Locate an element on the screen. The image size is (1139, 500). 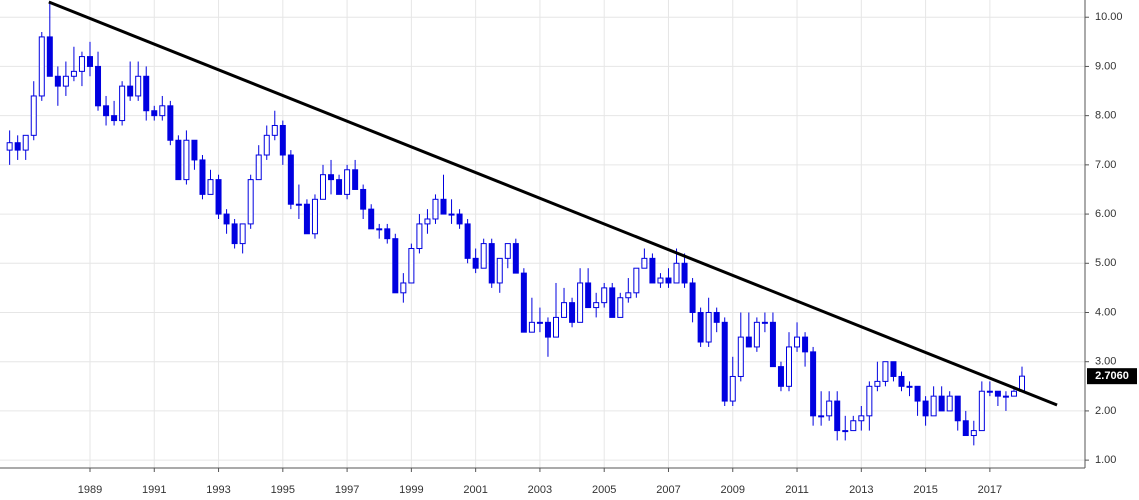
x-tick-label: 1991 is located at coordinates (154, 490).